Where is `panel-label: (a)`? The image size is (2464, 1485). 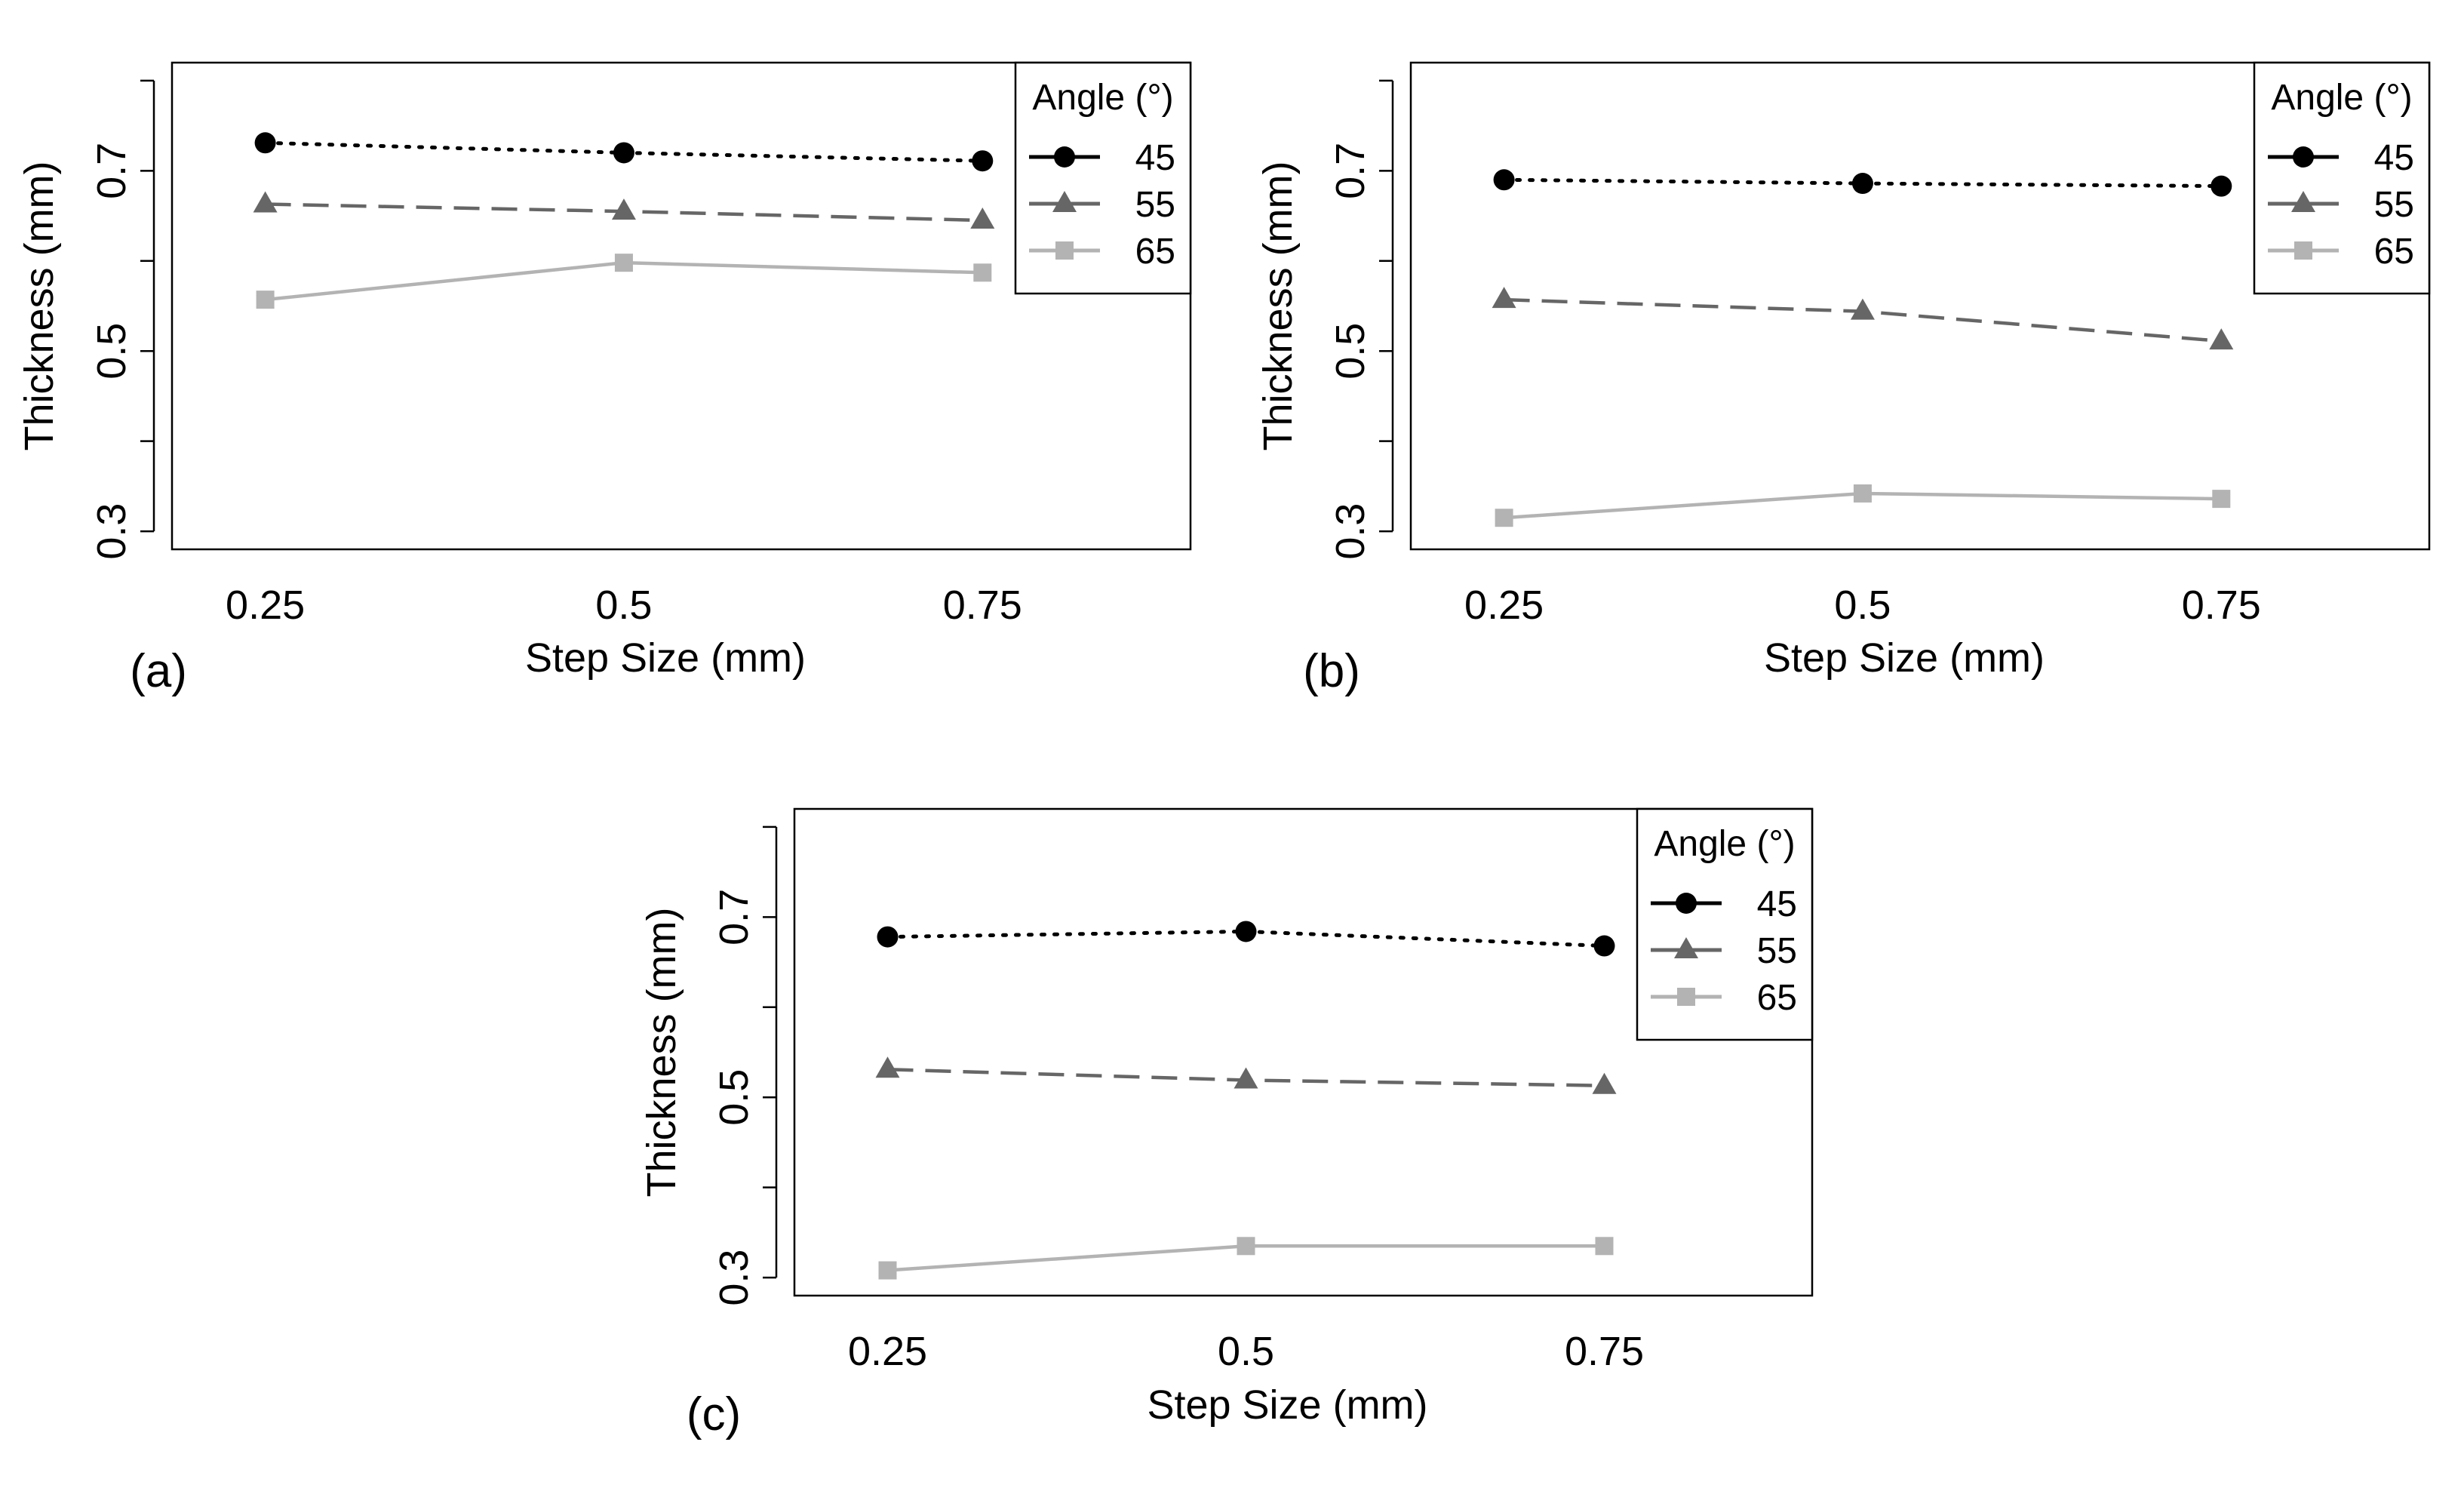 panel-label: (a) is located at coordinates (158, 671).